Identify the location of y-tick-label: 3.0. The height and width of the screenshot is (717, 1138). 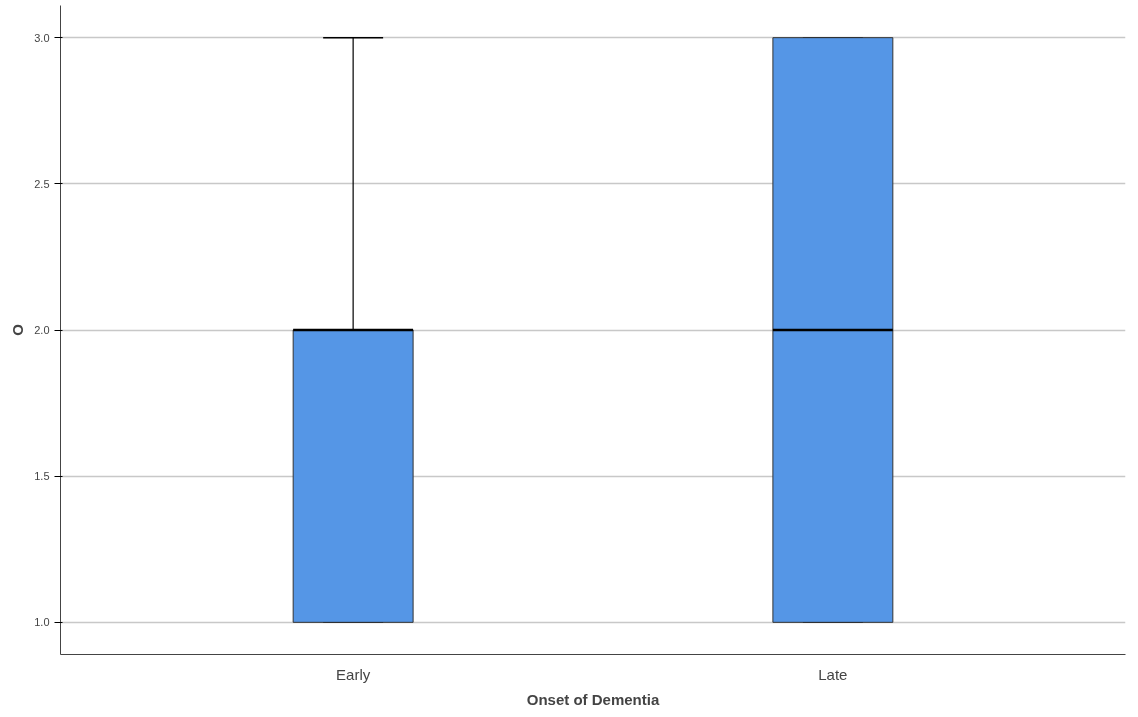
(42, 37).